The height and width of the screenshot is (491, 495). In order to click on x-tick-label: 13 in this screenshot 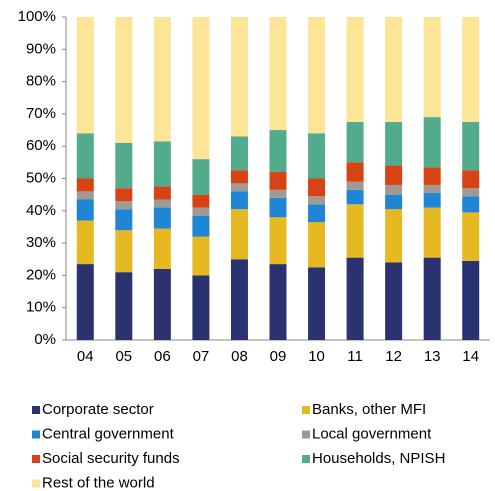, I will do `click(432, 356)`.